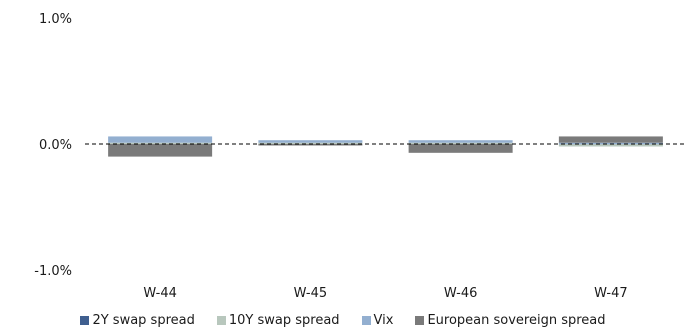 Image resolution: width=686 pixels, height=331 pixels. I want to click on legend-item: Vix, so click(377, 320).